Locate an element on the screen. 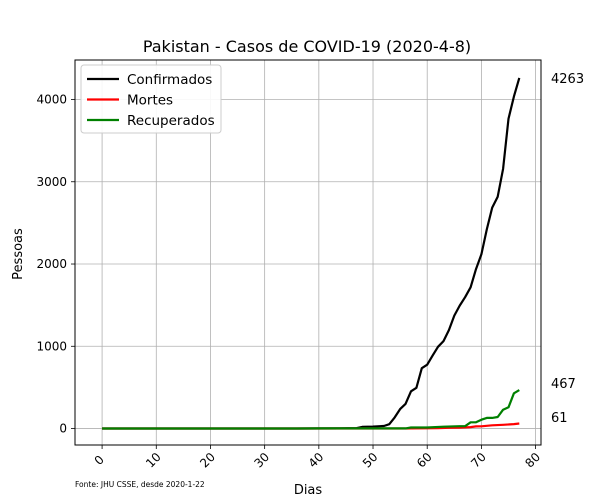 This screenshot has width=600, height=500. x-axis-label: Dias is located at coordinates (308, 490).